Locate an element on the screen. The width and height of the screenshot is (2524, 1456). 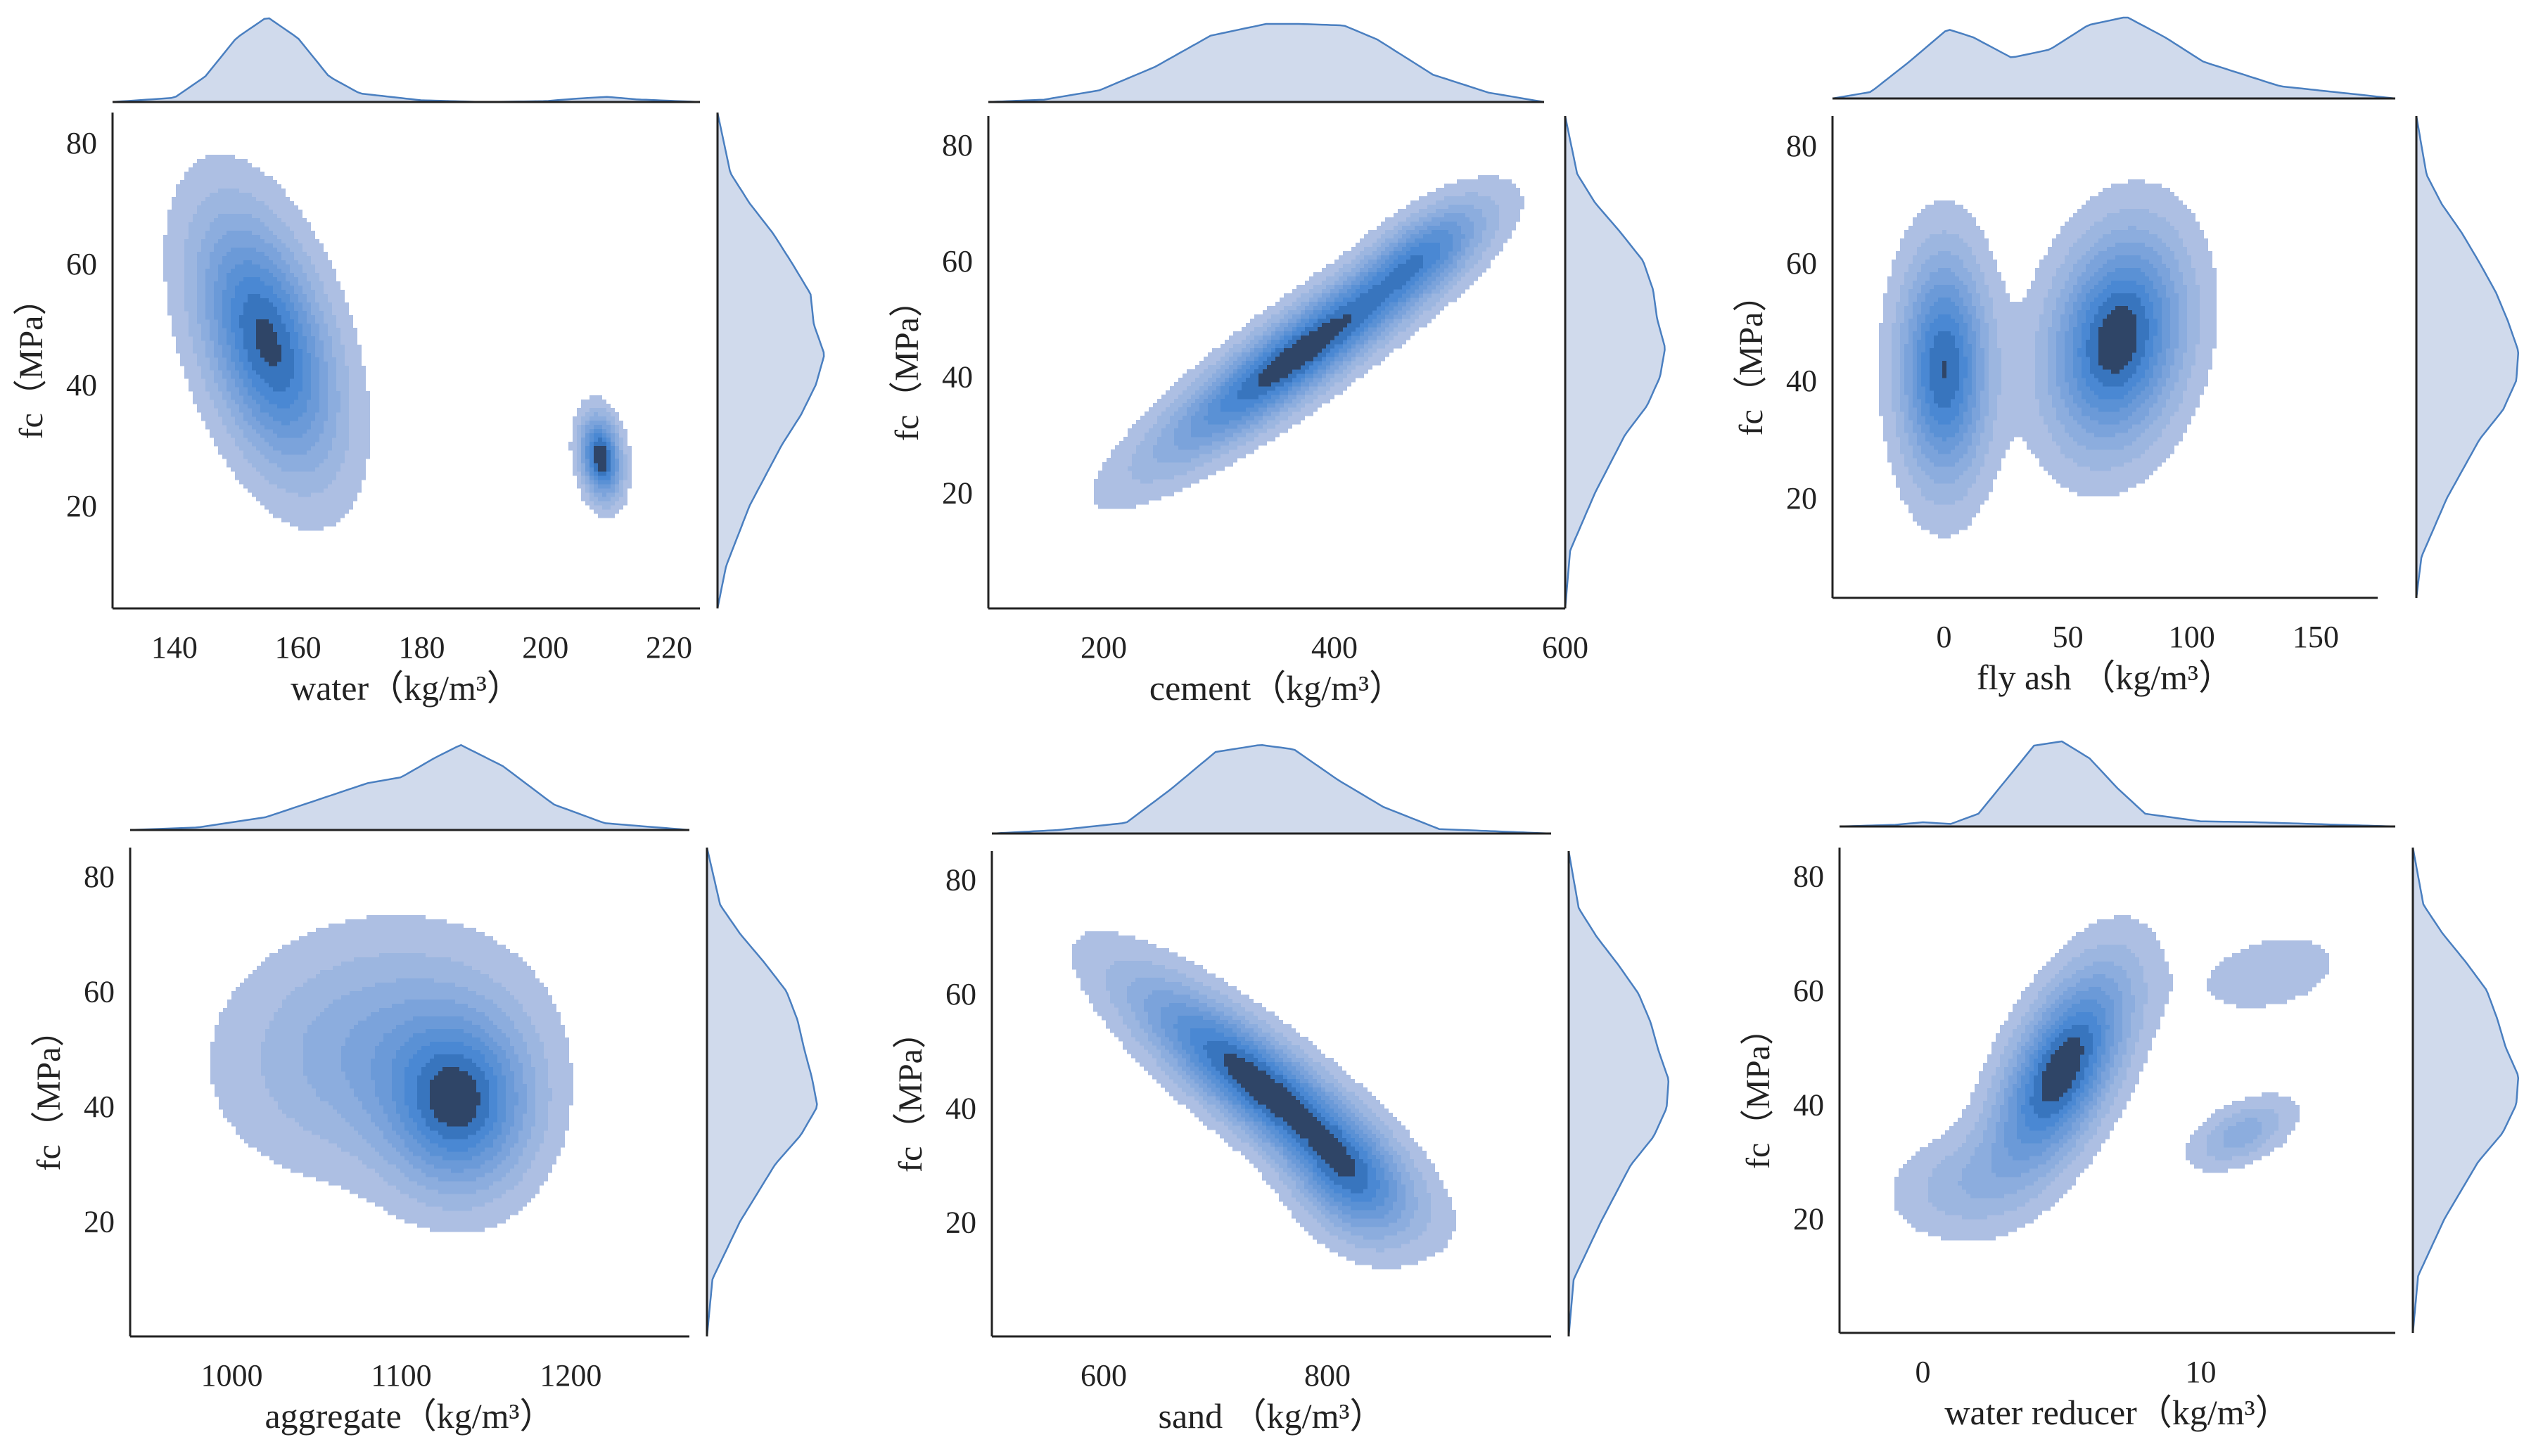
panel-sand: 600 800 20 40 60 80 sand （kg/m³） fc（MPa） is located at coordinates (1281, 1090).